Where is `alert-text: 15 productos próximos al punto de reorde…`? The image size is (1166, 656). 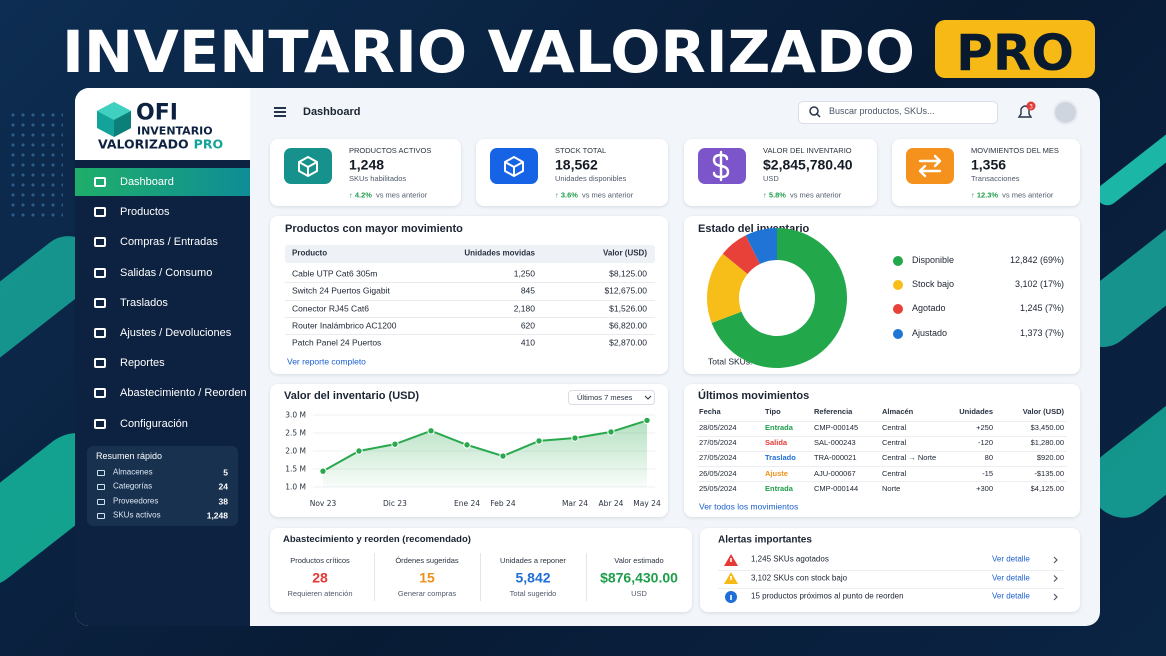
alert-text: 15 productos próximos al punto de reorde… is located at coordinates (827, 596).